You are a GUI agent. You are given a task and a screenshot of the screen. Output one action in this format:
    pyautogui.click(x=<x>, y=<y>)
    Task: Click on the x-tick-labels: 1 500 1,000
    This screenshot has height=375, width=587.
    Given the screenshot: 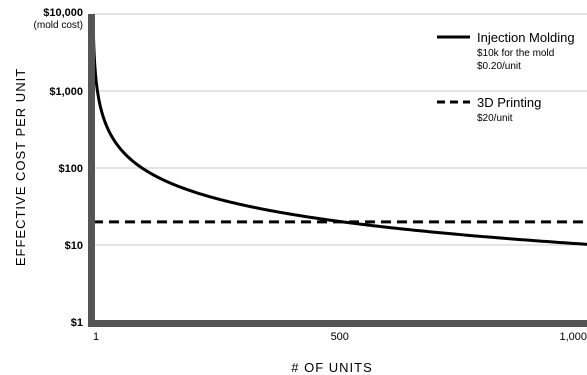 What is the action you would take?
    pyautogui.click(x=340, y=337)
    